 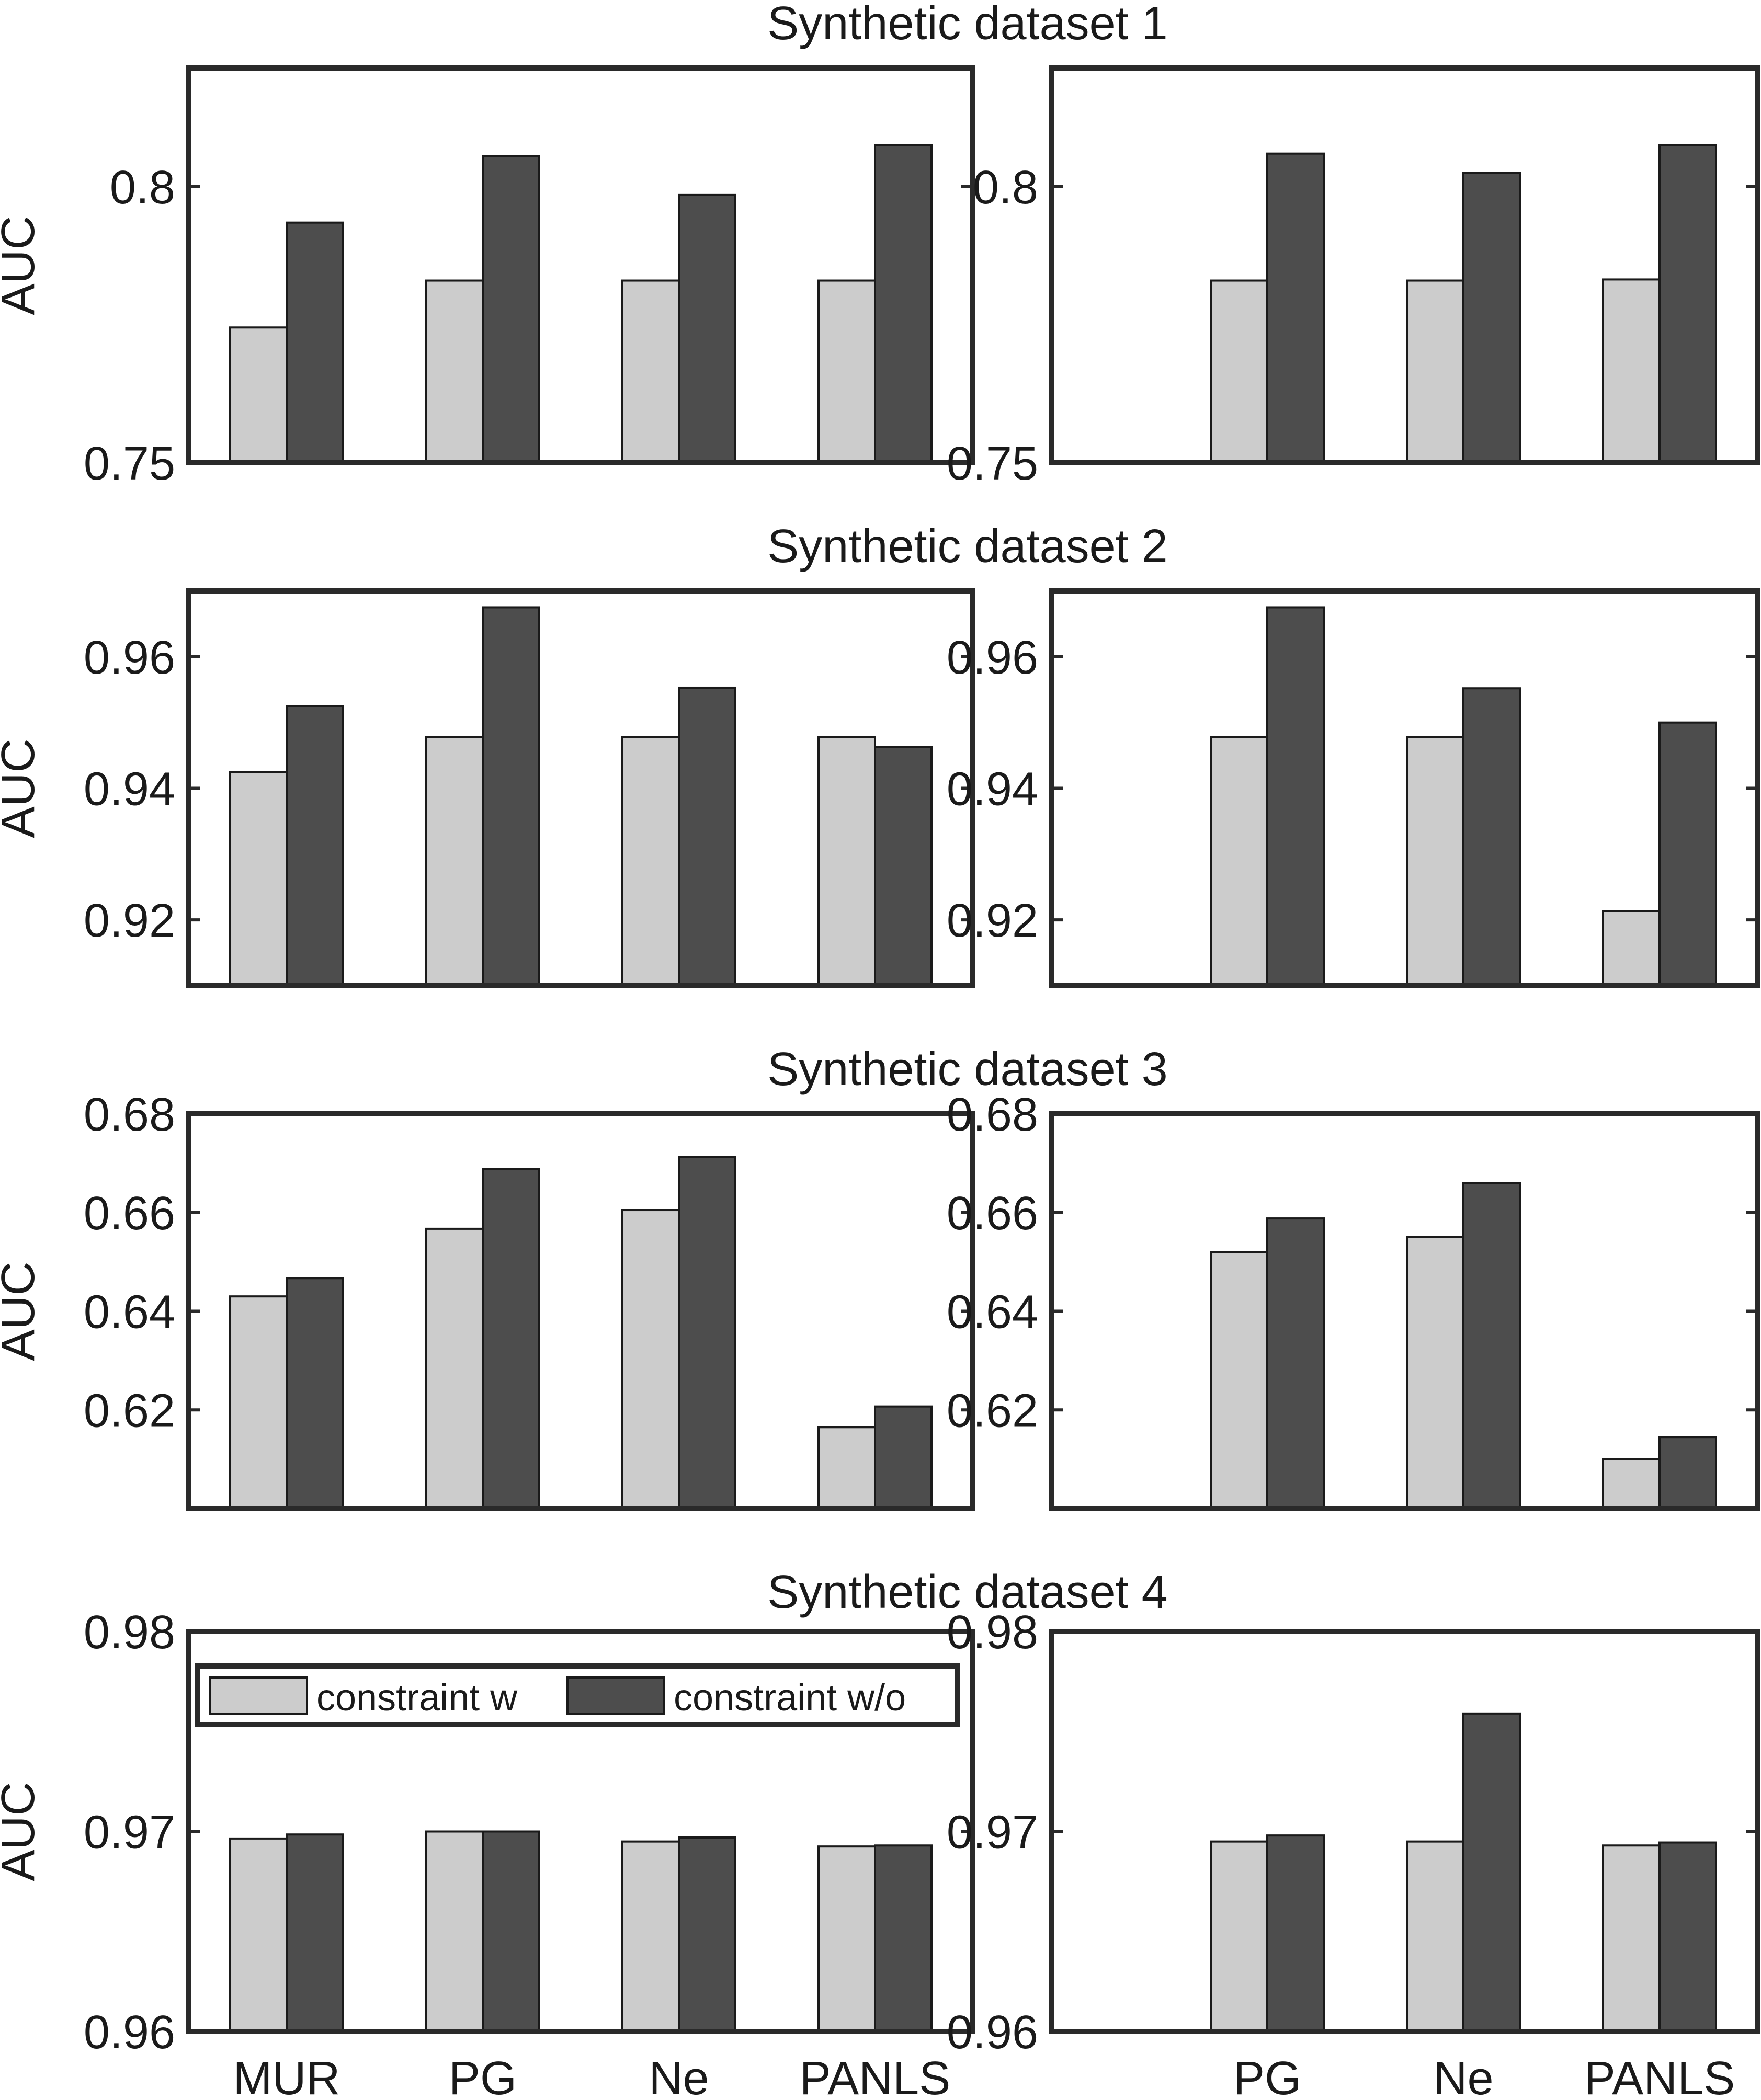 What do you see at coordinates (967, 25) in the screenshot?
I see `title-dataset-1: Synthetic dataset 1` at bounding box center [967, 25].